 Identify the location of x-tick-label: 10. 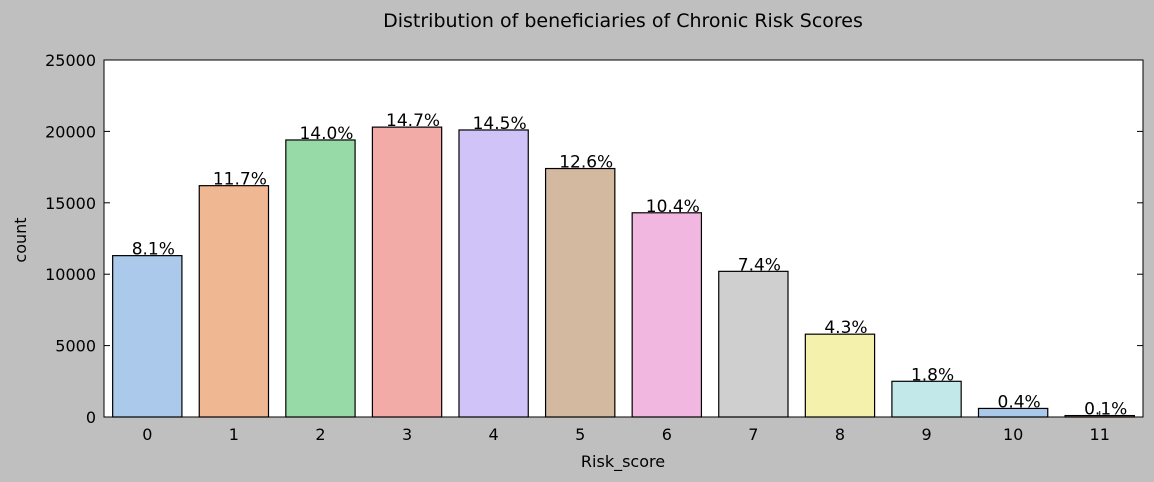
(1013, 434).